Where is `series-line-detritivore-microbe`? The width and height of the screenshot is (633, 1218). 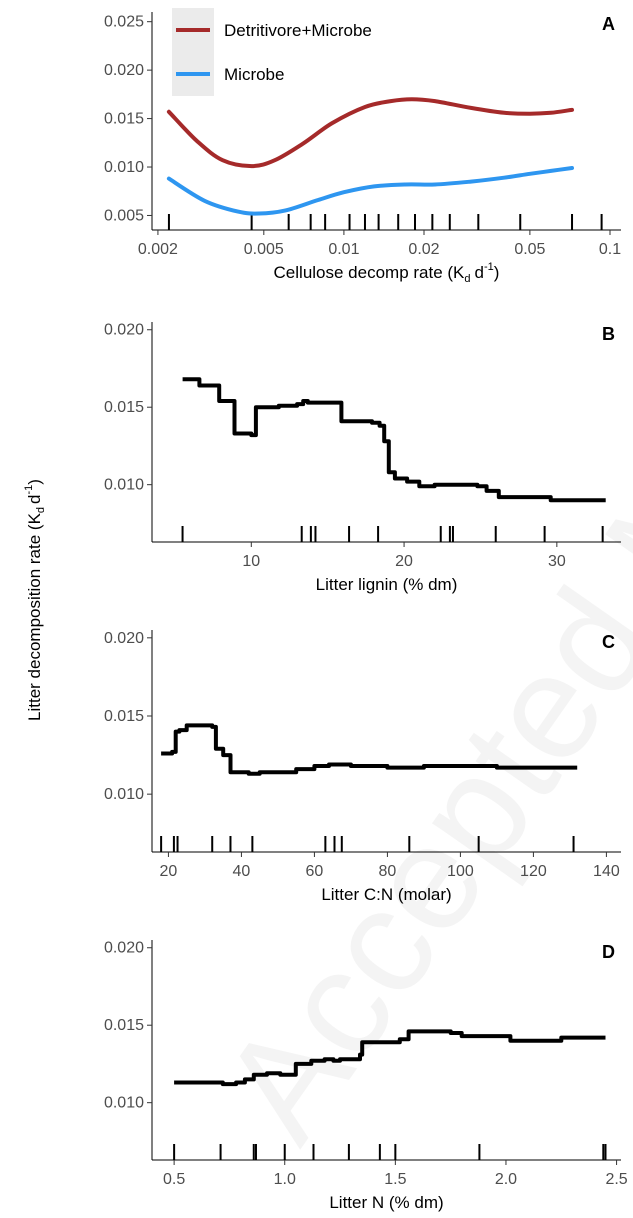
series-line-detritivore-microbe is located at coordinates (370, 133).